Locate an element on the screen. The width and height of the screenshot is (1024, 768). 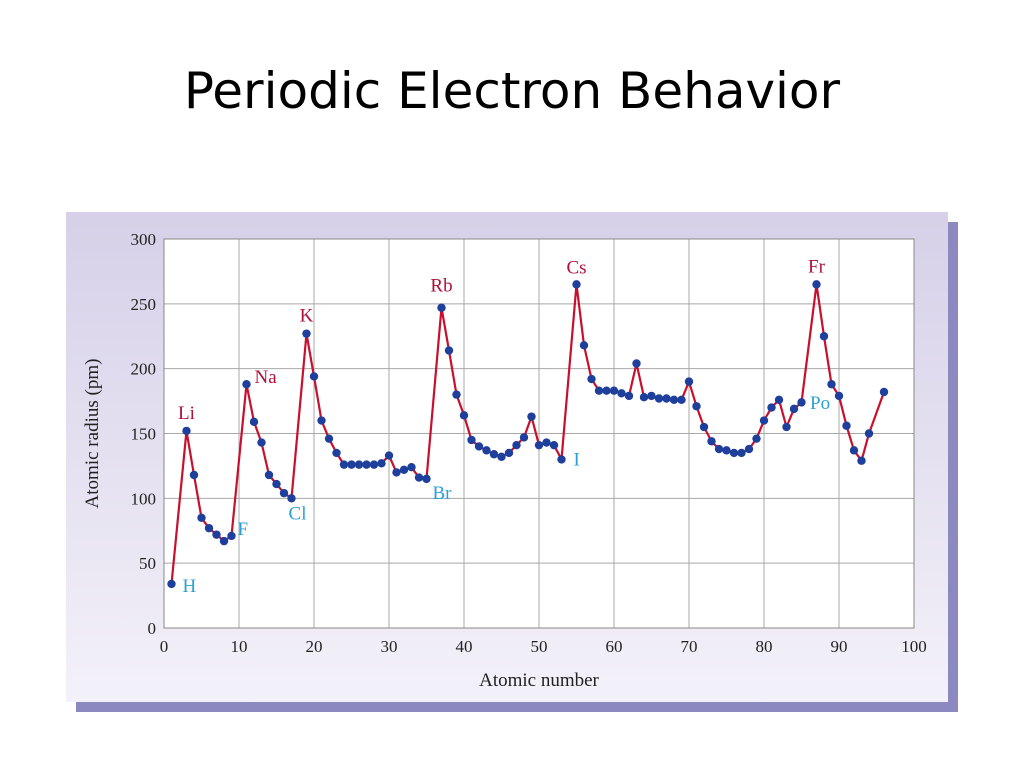
x-tick-label: 50 is located at coordinates (539, 646).